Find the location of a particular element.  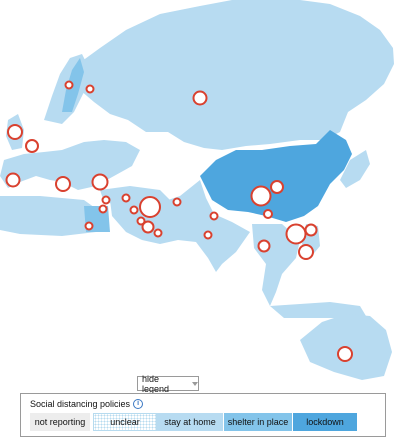

bubble-india-north is located at coordinates (214, 216).